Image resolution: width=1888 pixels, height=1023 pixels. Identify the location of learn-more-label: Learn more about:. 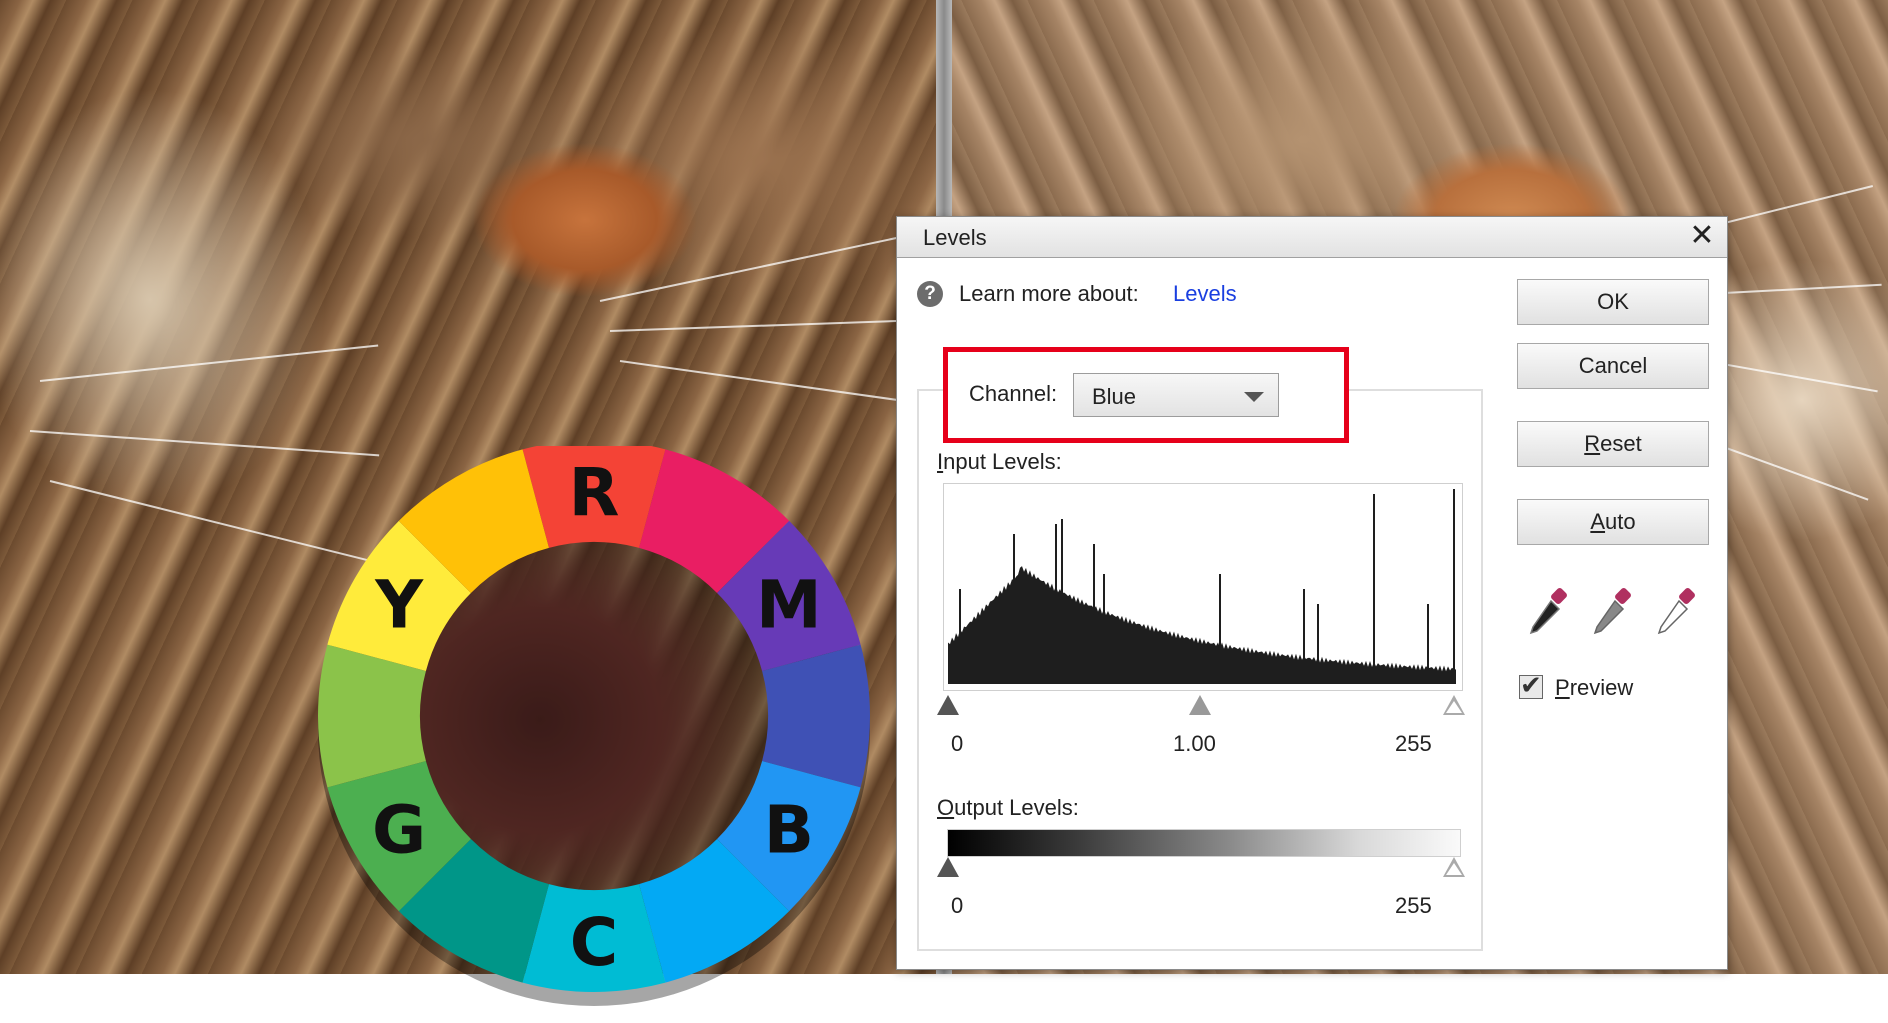
(1049, 293).